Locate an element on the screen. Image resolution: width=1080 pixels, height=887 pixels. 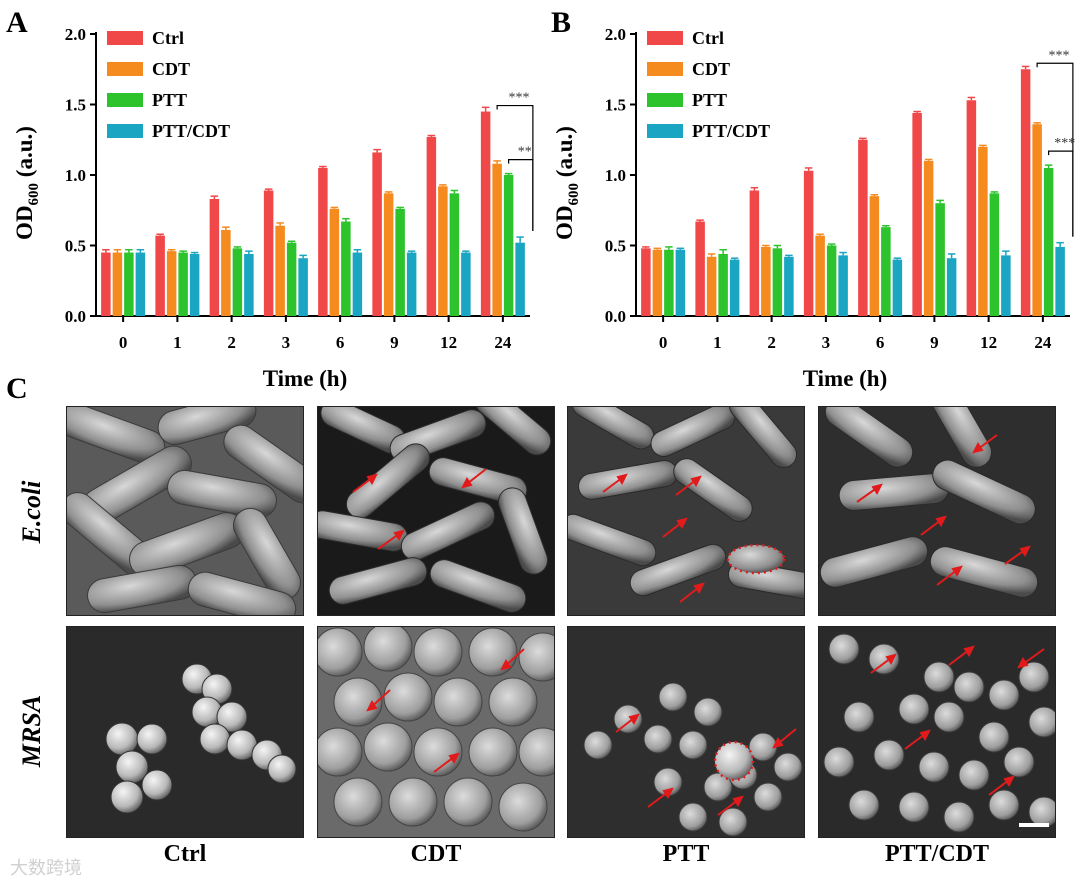
row-label-mrsa: MRSA is located at coordinates (31, 731).